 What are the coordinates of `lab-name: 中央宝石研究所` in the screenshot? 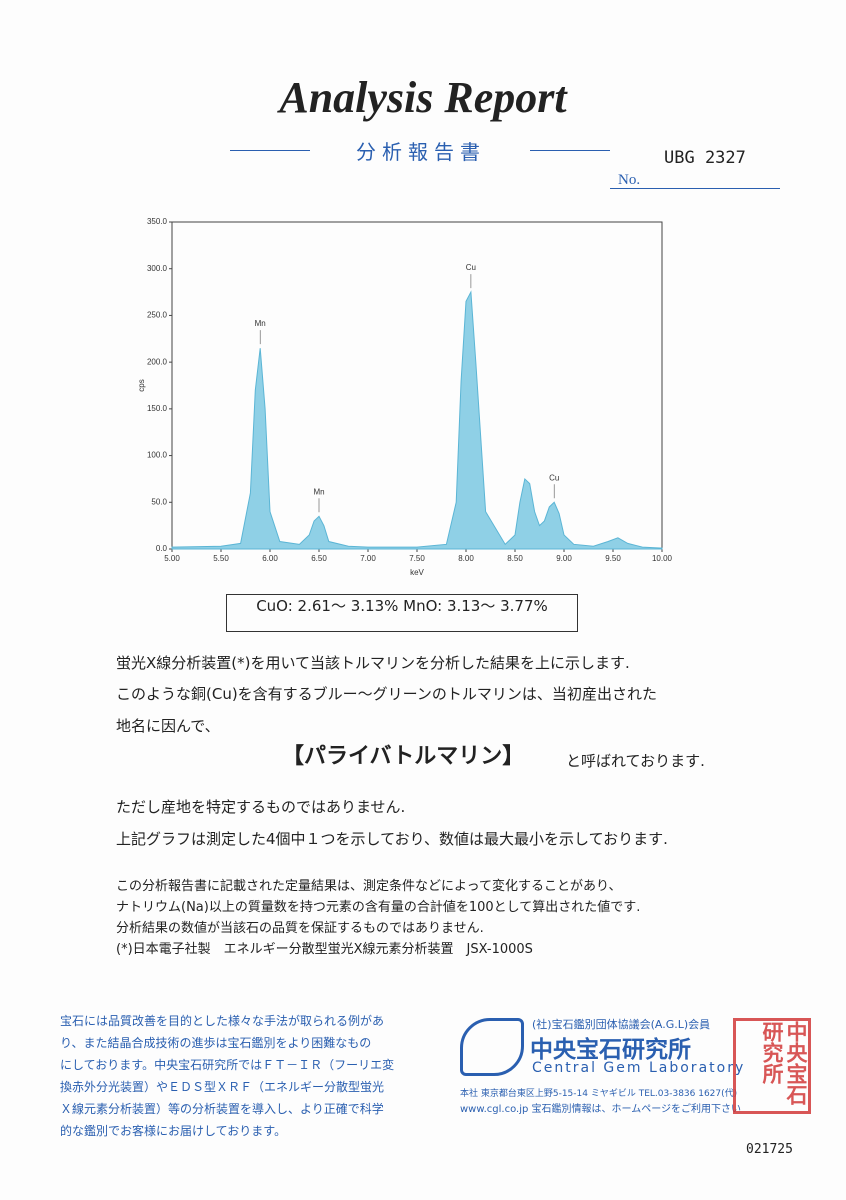 It's located at (610, 1050).